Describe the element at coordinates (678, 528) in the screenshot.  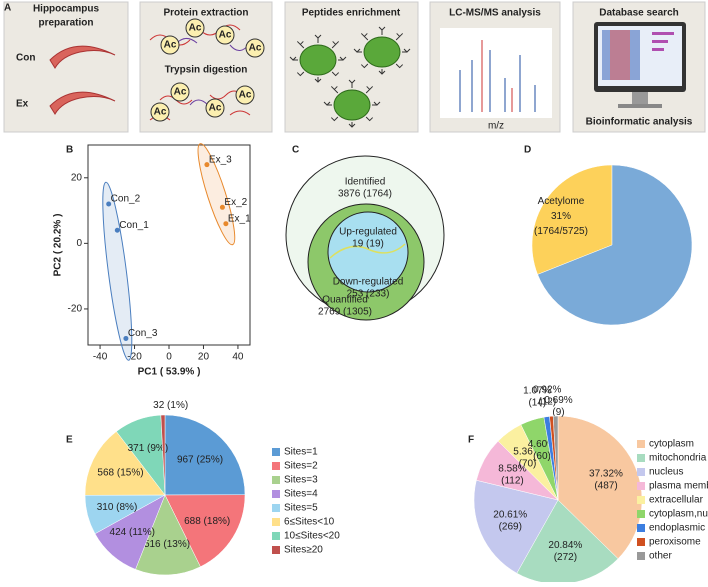
I see `legend-label: endoplasmic reticulum` at that location.